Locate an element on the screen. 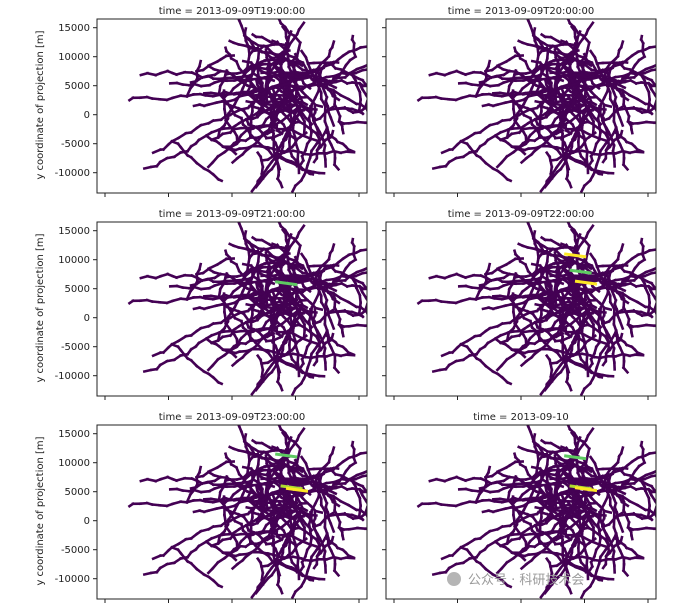 Image resolution: width=685 pixels, height=608 pixels. y-tick-label: -10000 is located at coordinates (72, 376).